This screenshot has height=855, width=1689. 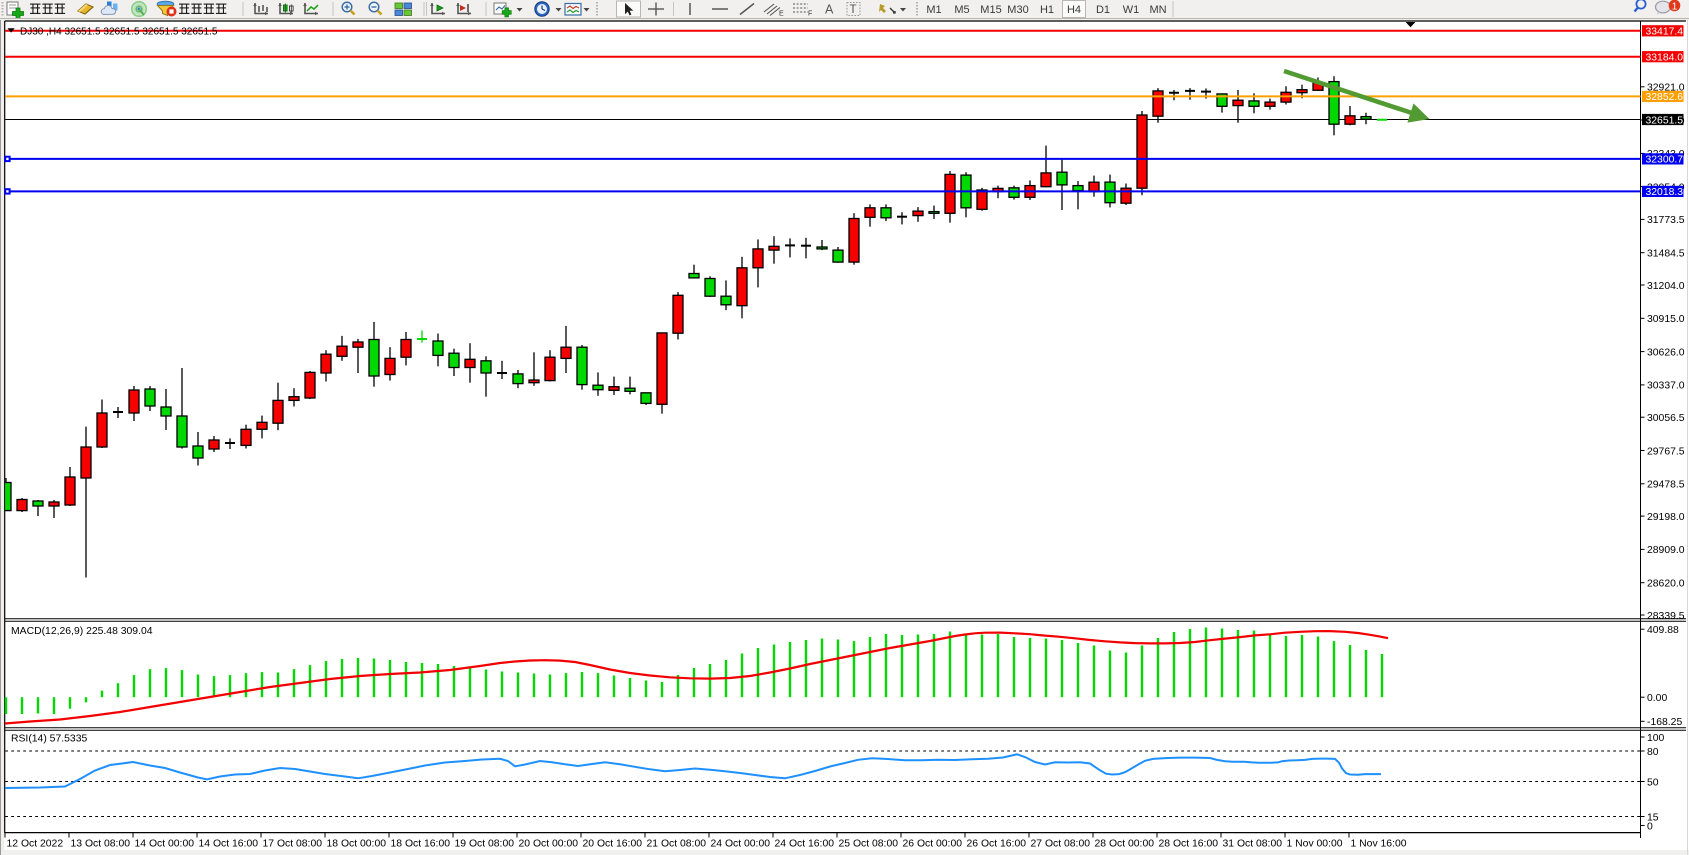 What do you see at coordinates (781, 14) in the screenshot?
I see `svg-text: E` at bounding box center [781, 14].